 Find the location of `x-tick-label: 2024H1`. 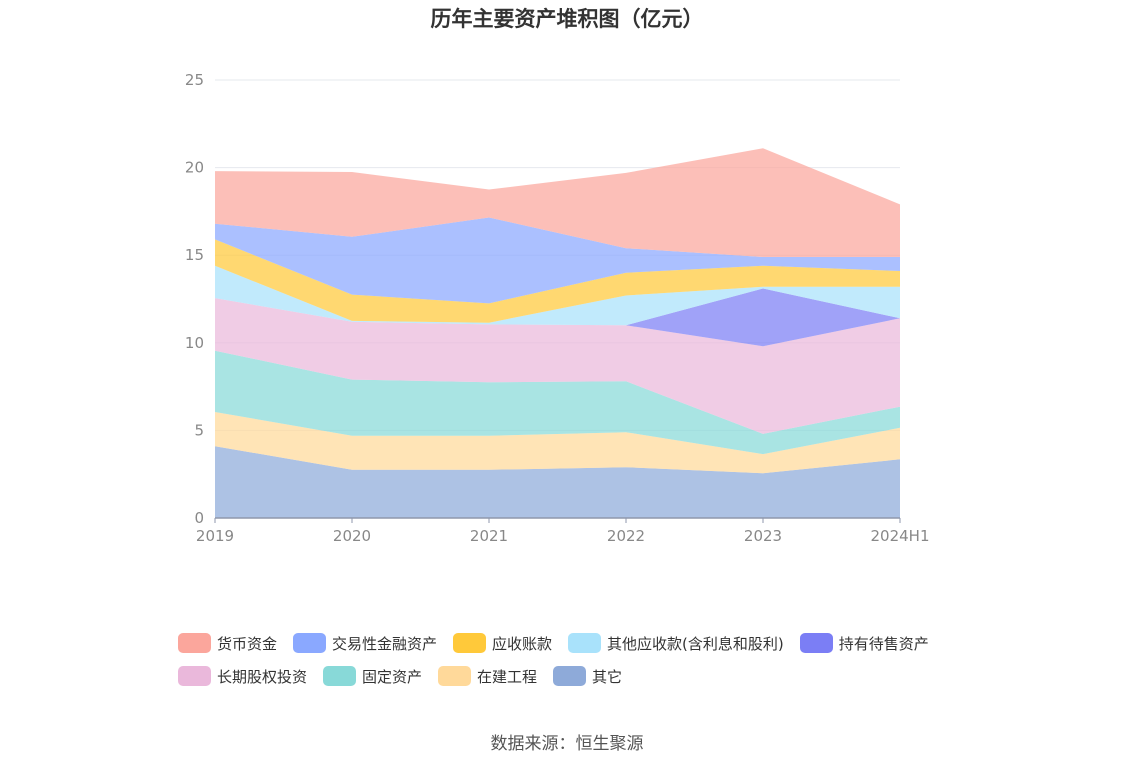

x-tick-label: 2024H1 is located at coordinates (900, 536).